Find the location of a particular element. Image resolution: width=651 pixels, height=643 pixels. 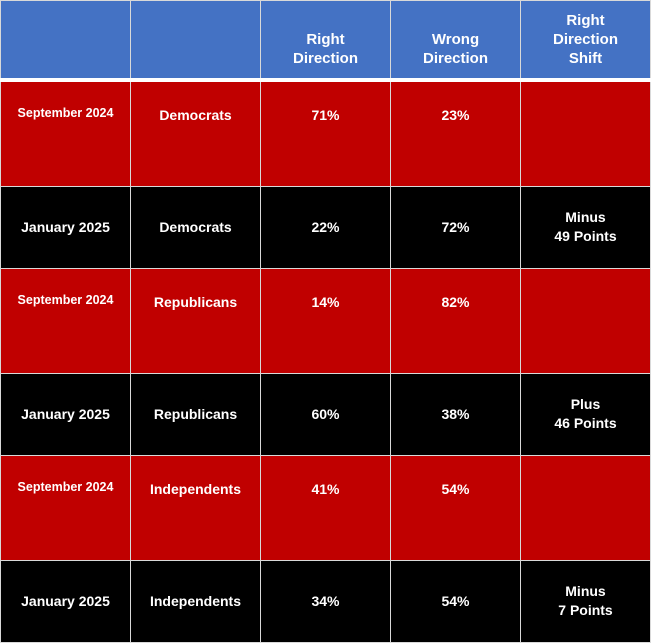

header-group is located at coordinates (195, 41).